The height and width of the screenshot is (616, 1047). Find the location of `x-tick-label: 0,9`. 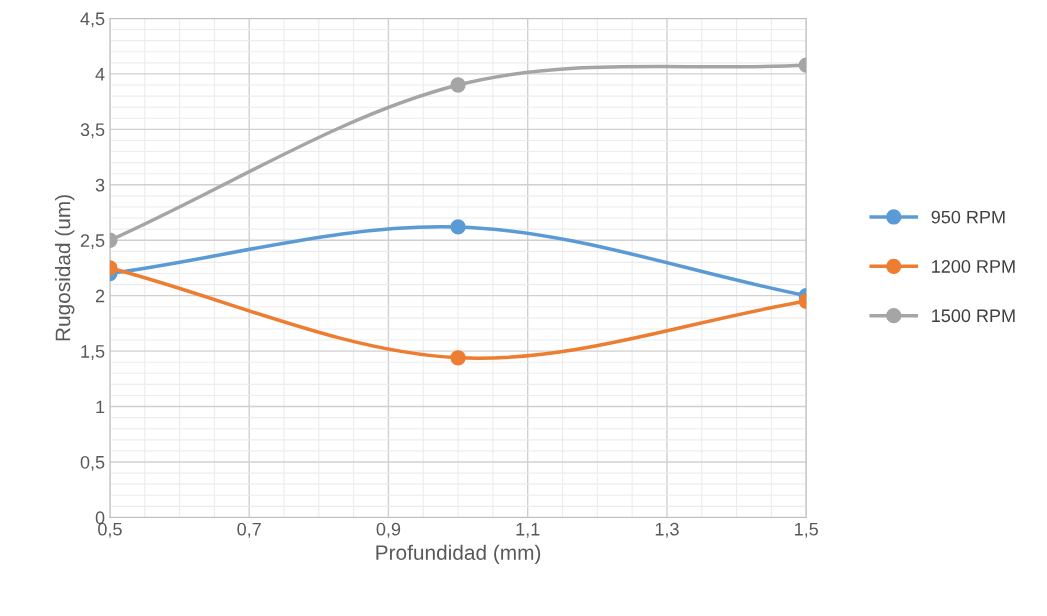

x-tick-label: 0,9 is located at coordinates (388, 530).